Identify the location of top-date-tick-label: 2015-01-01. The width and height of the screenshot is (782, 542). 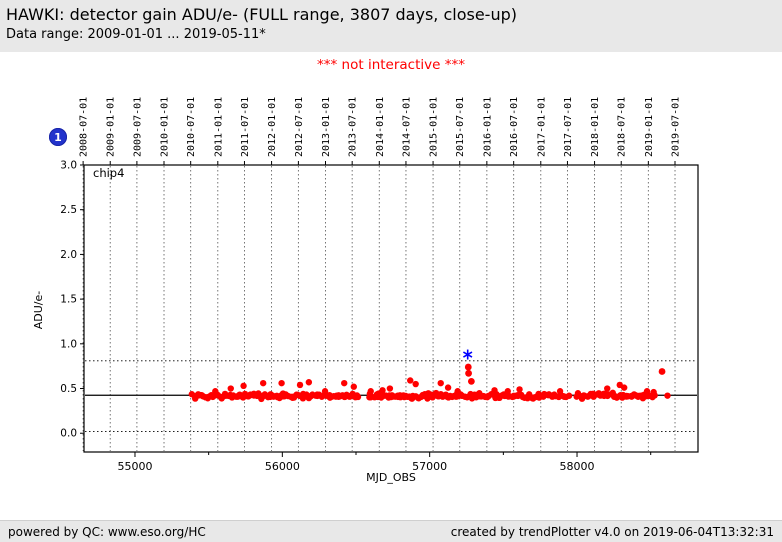
(434, 127).